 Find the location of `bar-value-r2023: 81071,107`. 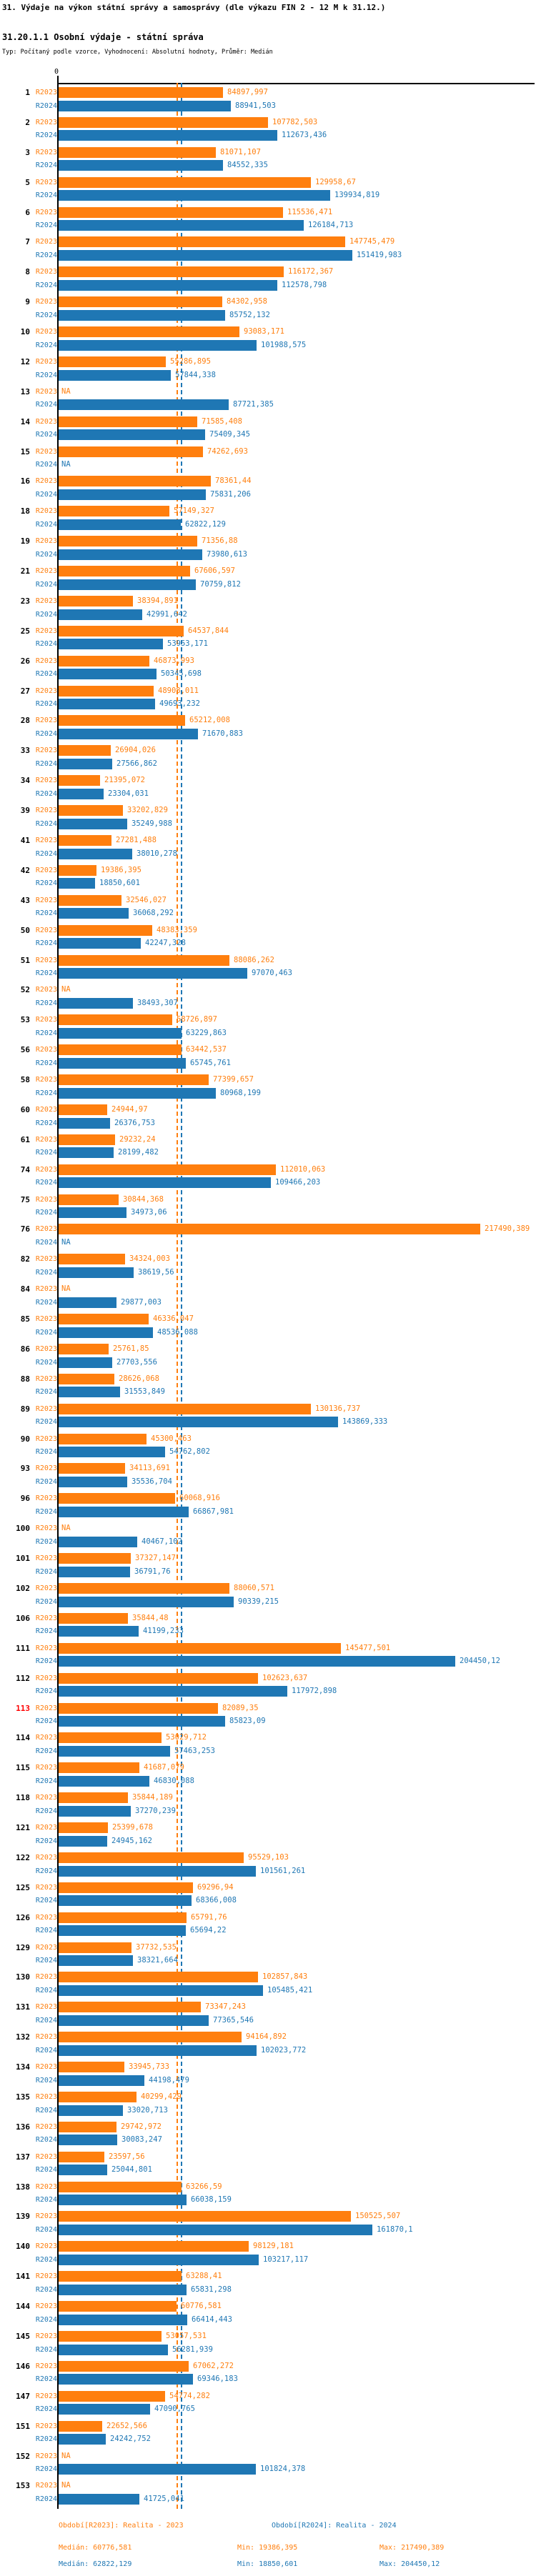

bar-value-r2023: 81071,107 is located at coordinates (240, 152).